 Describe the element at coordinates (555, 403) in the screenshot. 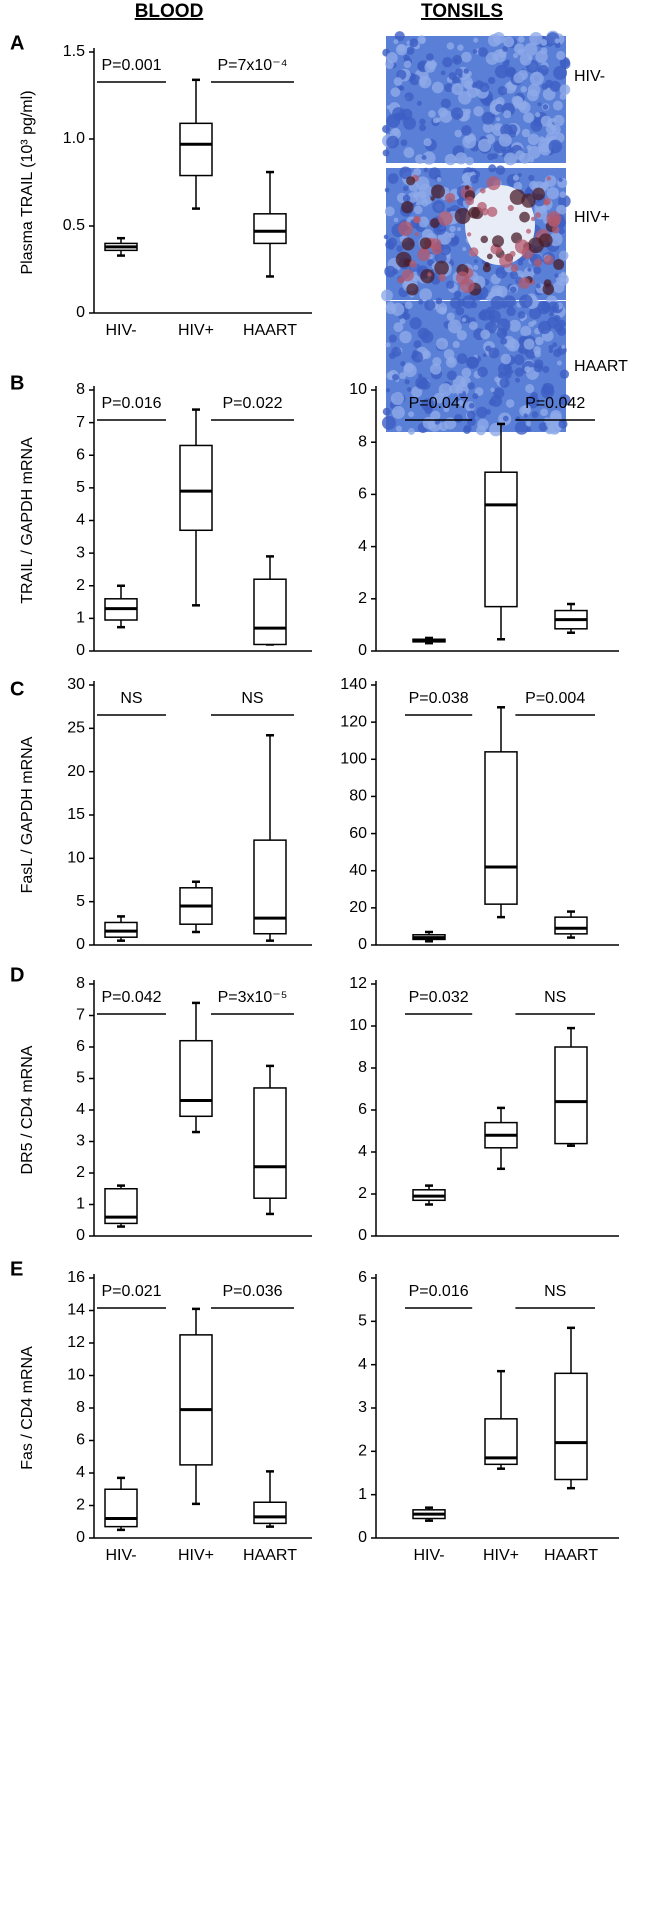

I see `annotation: P=0.042` at that location.